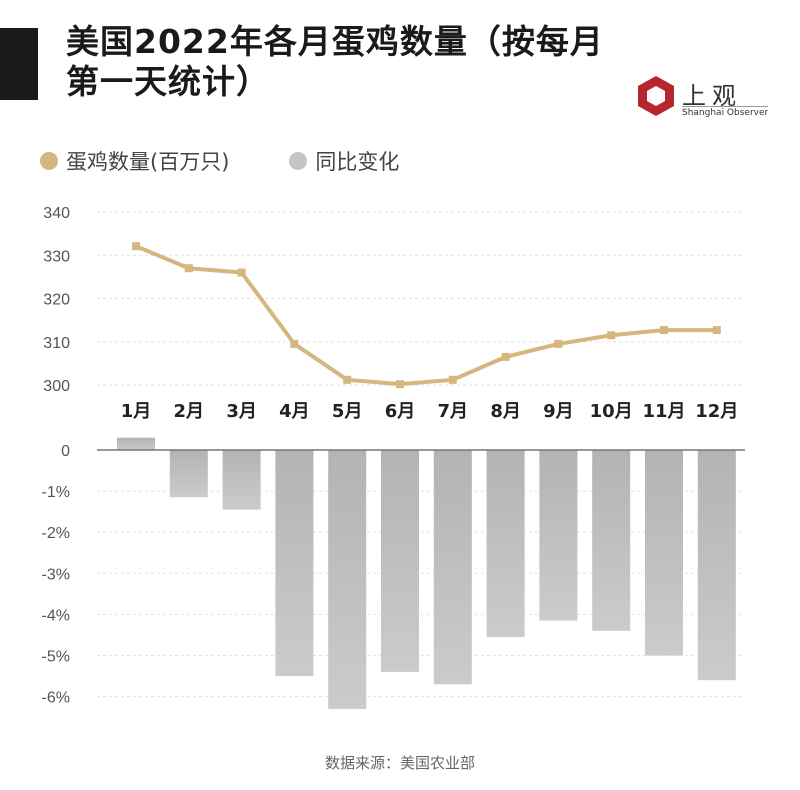 This screenshot has width=800, height=790. What do you see at coordinates (56, 574) in the screenshot?
I see `y-tick-label: -3%` at bounding box center [56, 574].